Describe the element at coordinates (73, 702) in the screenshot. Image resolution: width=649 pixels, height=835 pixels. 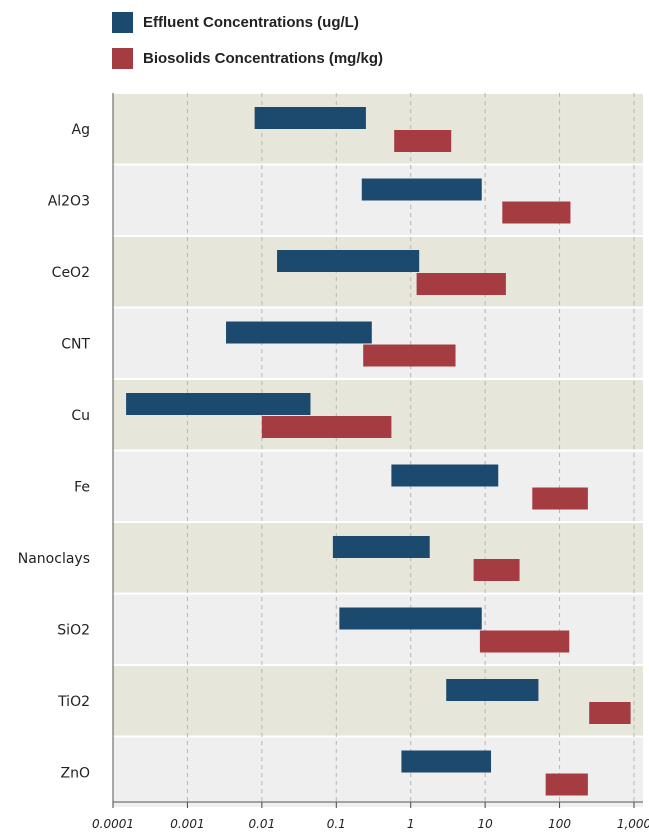
I see `category-label: TiO2` at that location.